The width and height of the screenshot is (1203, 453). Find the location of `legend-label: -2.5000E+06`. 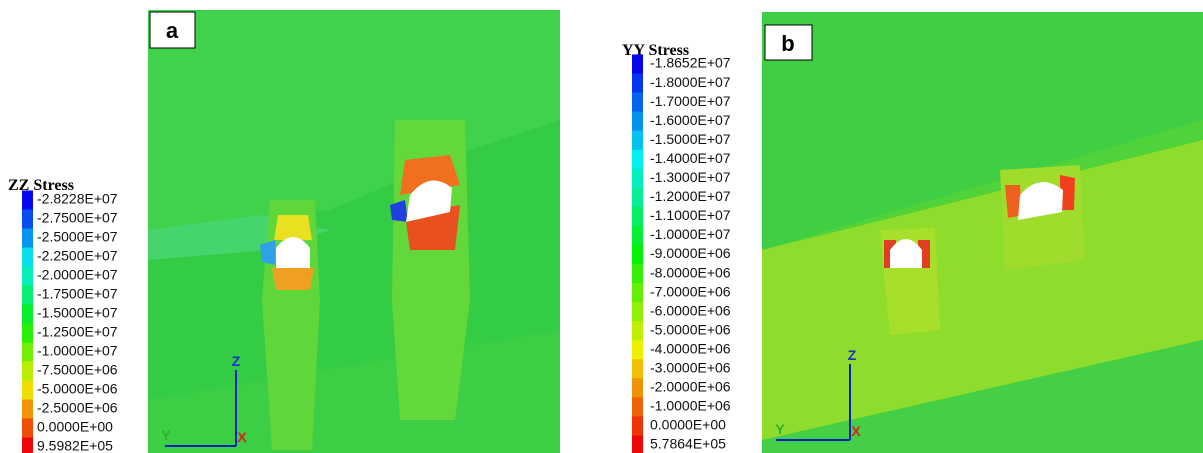

legend-label: -2.5000E+06 is located at coordinates (77, 408).